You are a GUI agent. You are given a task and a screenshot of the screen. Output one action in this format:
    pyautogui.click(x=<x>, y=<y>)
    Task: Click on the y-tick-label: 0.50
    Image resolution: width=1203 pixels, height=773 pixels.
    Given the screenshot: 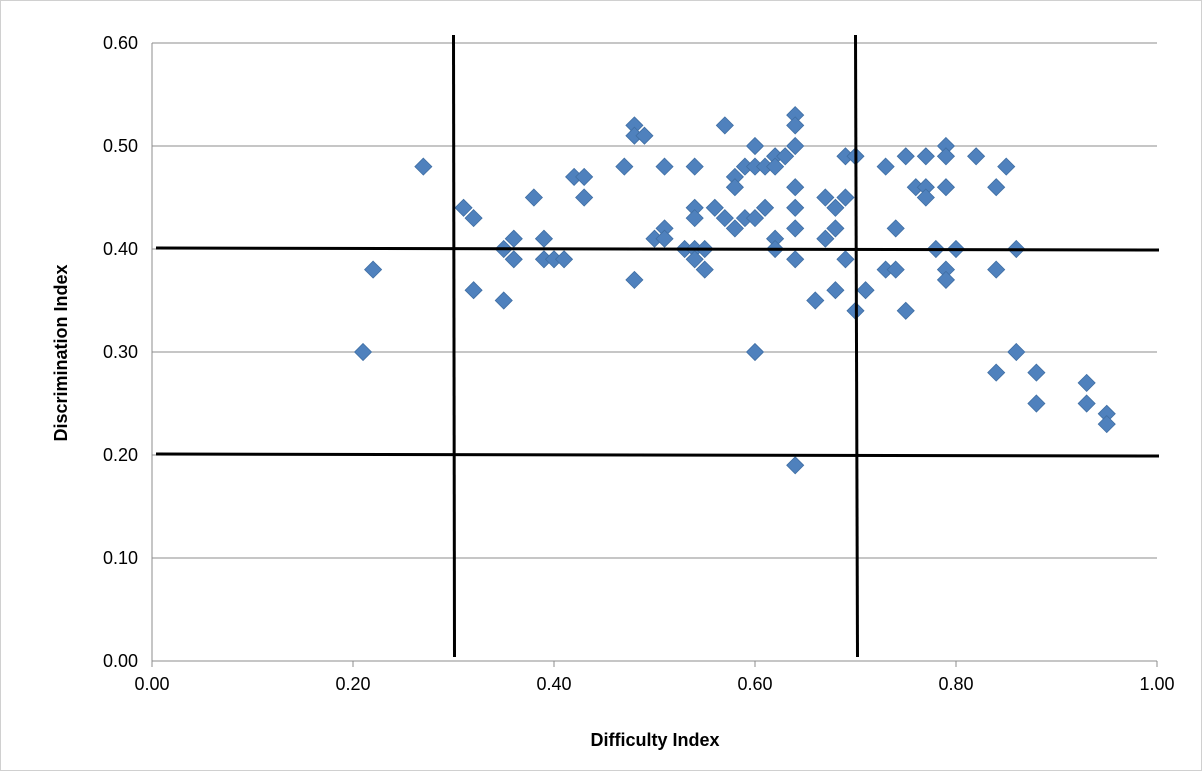 What is the action you would take?
    pyautogui.click(x=120, y=146)
    